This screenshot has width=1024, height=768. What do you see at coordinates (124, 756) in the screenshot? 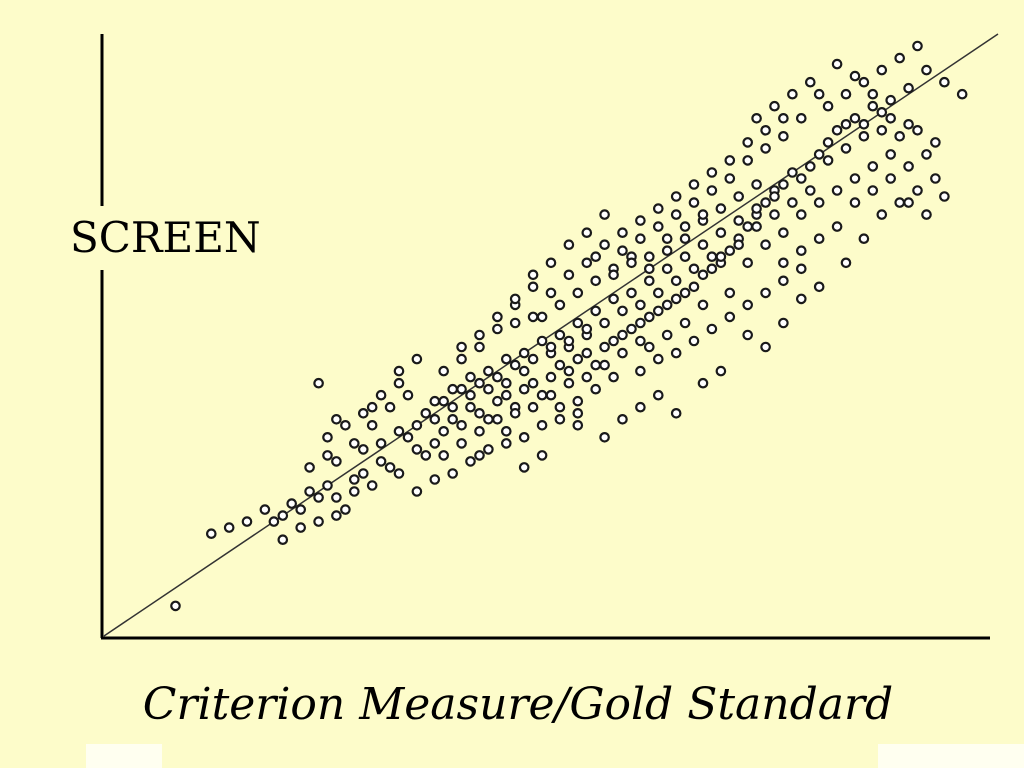
I see `bottom-left-patch` at bounding box center [124, 756].